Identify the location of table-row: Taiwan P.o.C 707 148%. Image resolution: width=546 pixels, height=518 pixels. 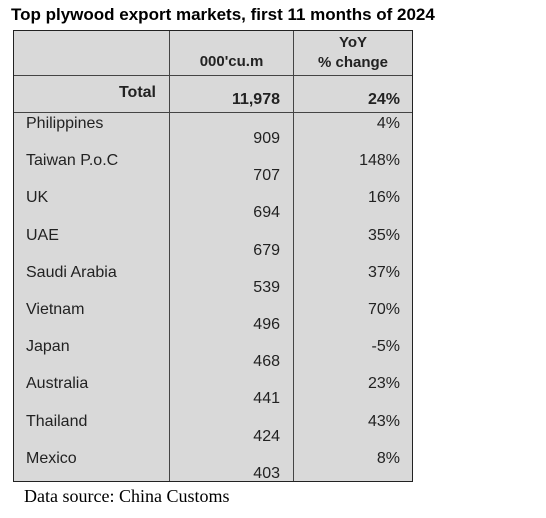
(213, 168).